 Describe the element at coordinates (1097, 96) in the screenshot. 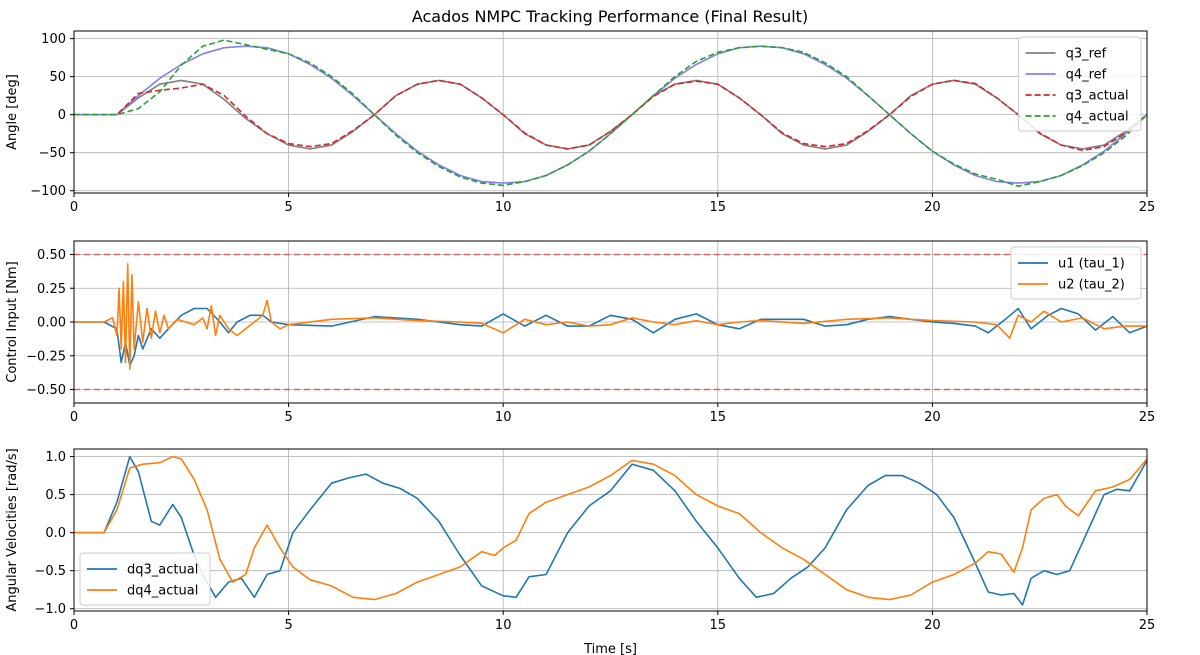

I see `legend-label-q3-actual: q3_actual` at that location.